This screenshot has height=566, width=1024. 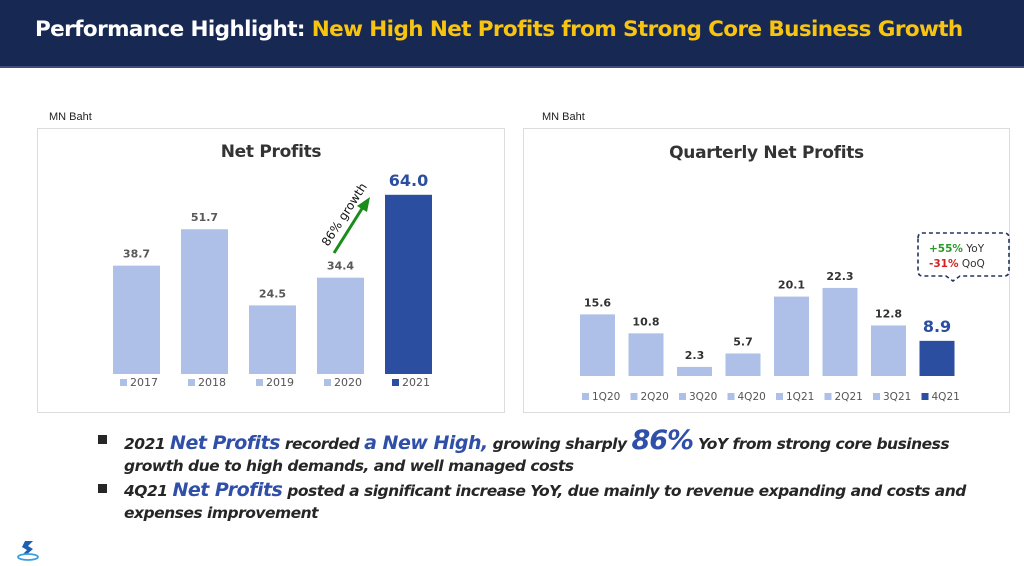 What do you see at coordinates (849, 397) in the screenshot?
I see `legend-label-2Q21: 2Q21` at bounding box center [849, 397].